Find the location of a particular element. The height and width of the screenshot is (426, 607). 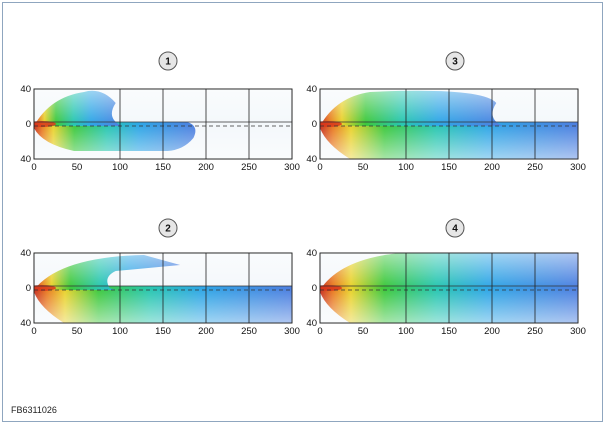

panel-number-label: 2 is located at coordinates (168, 229).